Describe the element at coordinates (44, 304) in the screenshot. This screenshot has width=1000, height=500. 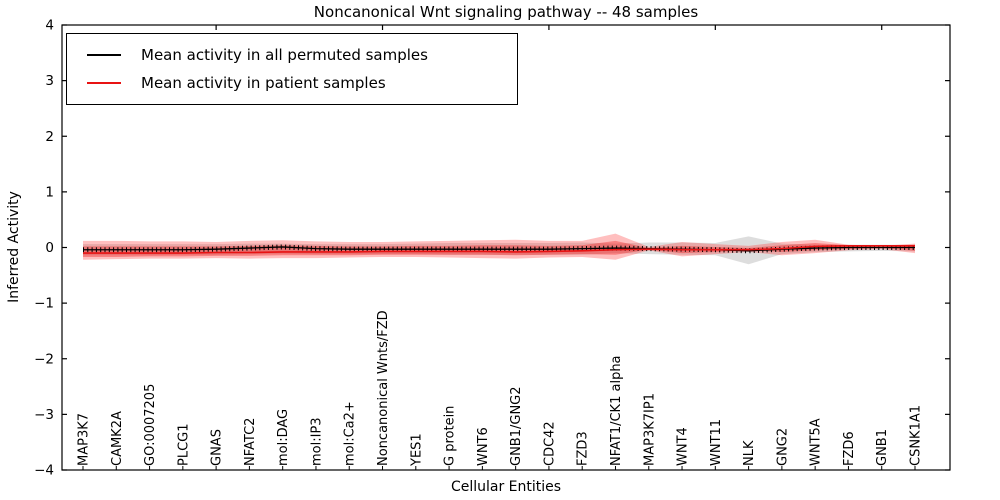
I see `svg-text: −1` at that location.